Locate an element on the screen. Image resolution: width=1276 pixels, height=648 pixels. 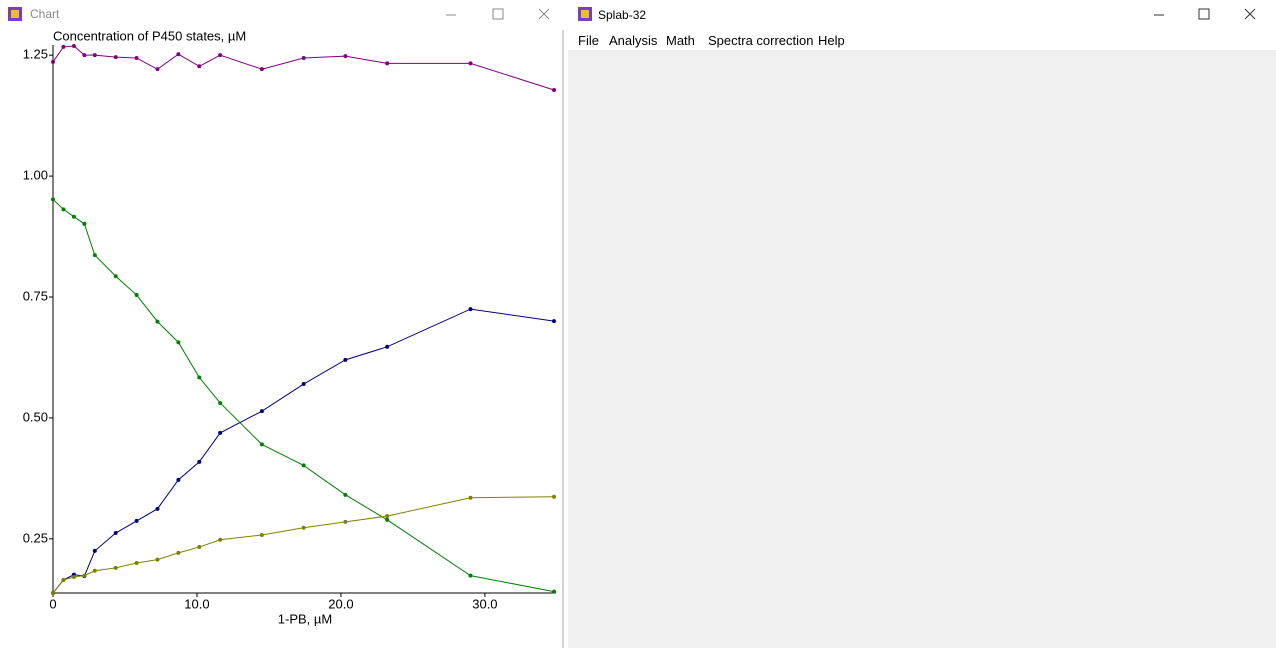
window-title: Splab-32 is located at coordinates (622, 15).